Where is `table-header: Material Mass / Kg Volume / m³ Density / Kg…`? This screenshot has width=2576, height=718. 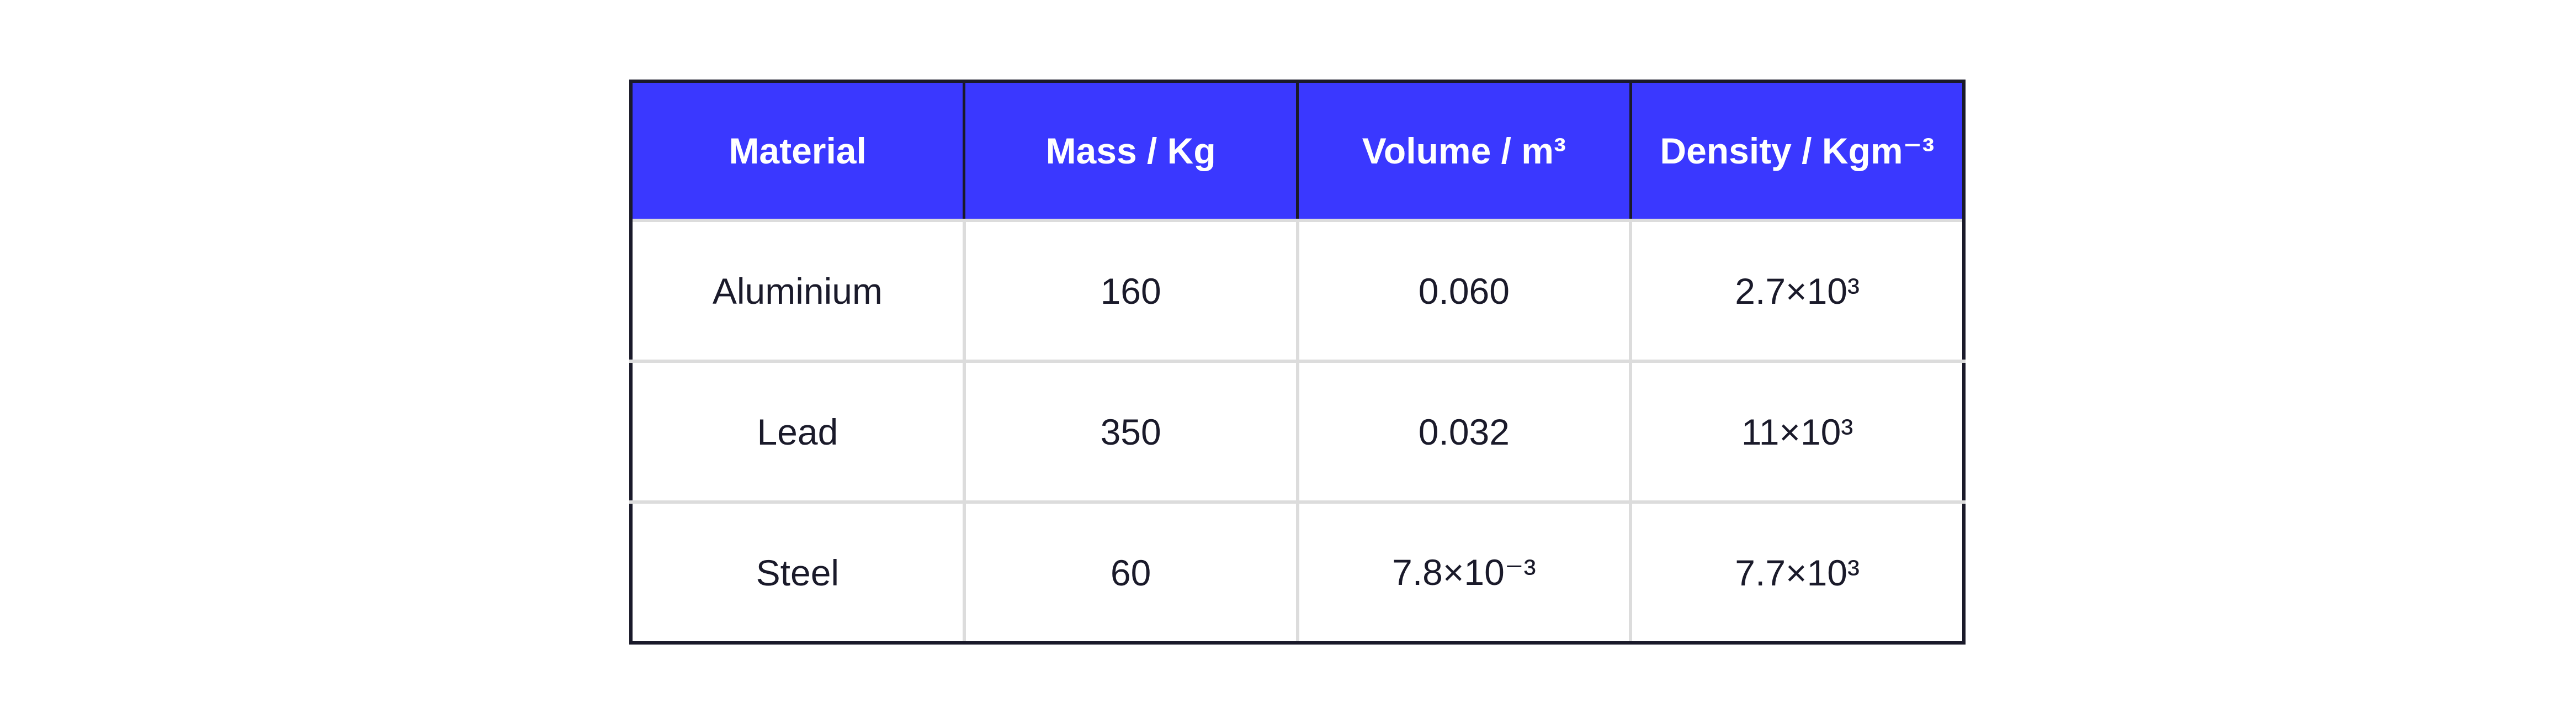 table-header: Material Mass / Kg Volume / m³ Density / Kg… is located at coordinates (1297, 151).